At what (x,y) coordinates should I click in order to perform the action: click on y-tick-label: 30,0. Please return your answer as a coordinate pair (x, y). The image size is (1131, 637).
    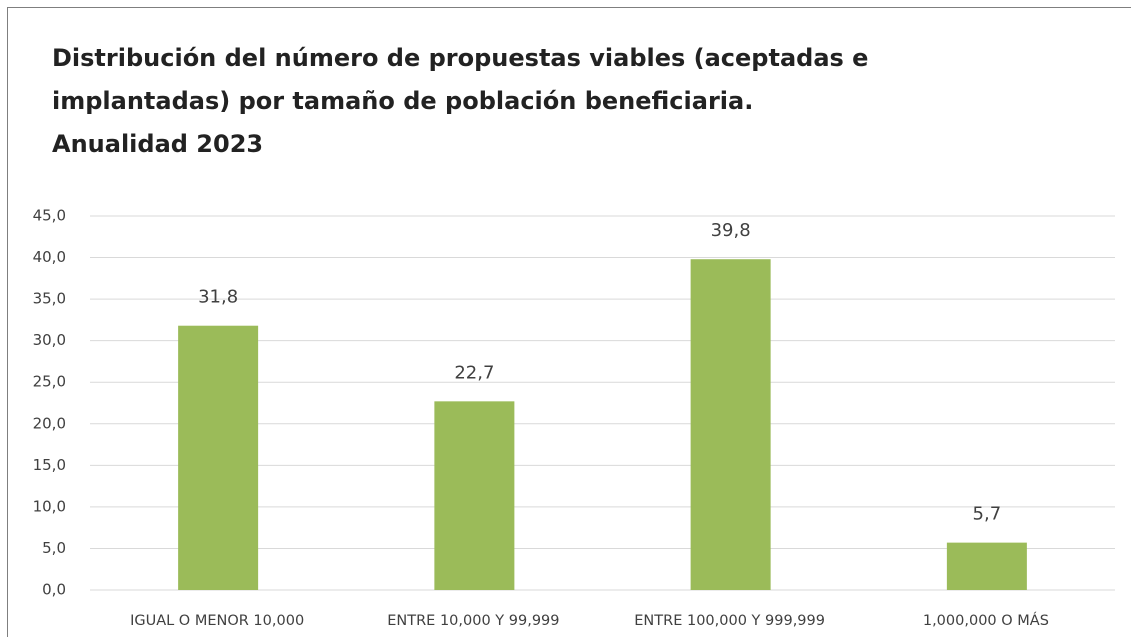
    Looking at the image, I should click on (49, 340).